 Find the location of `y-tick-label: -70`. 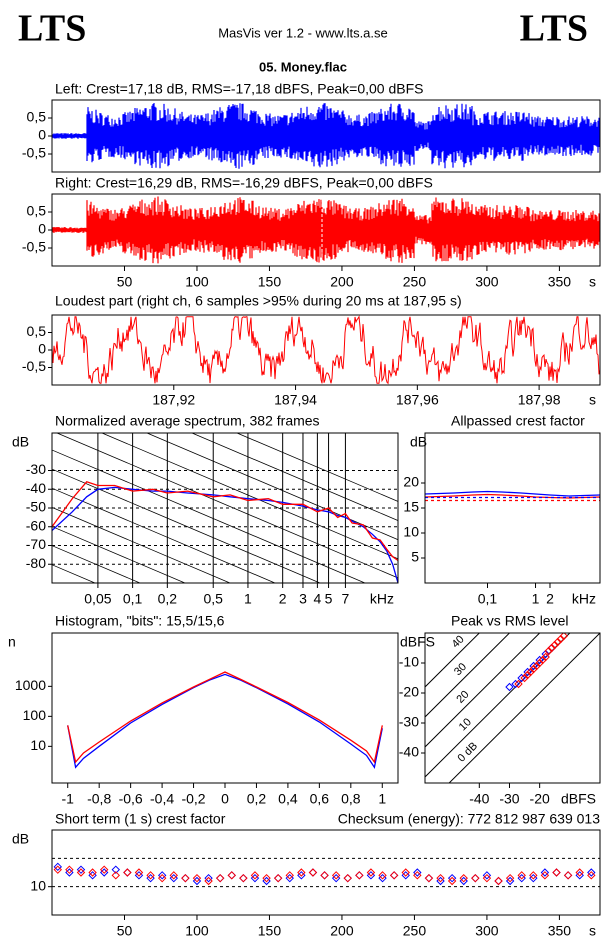

y-tick-label: -70 is located at coordinates (36, 544).